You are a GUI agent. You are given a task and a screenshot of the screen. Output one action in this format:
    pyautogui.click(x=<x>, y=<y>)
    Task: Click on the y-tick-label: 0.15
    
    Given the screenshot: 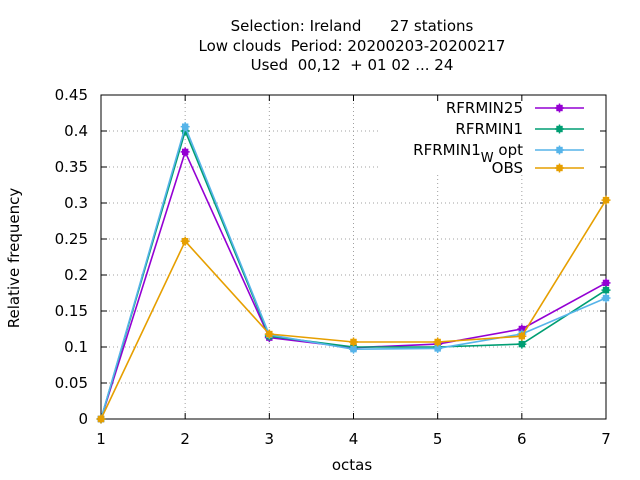 What is the action you would take?
    pyautogui.click(x=71, y=311)
    